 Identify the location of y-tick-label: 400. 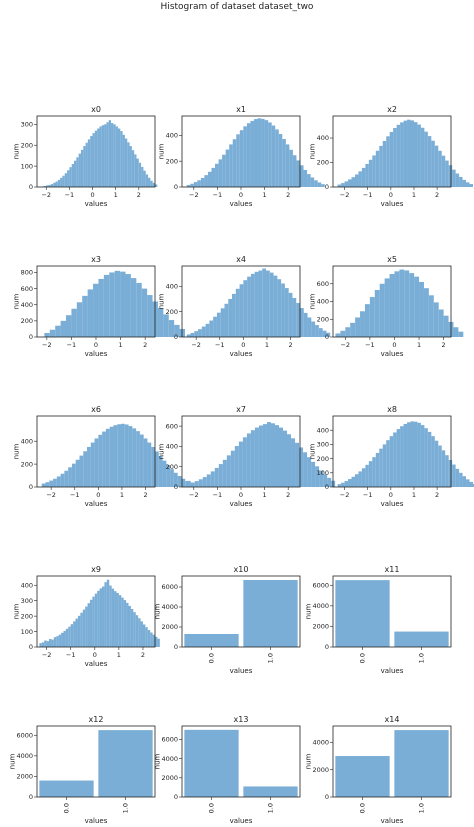
(172, 286).